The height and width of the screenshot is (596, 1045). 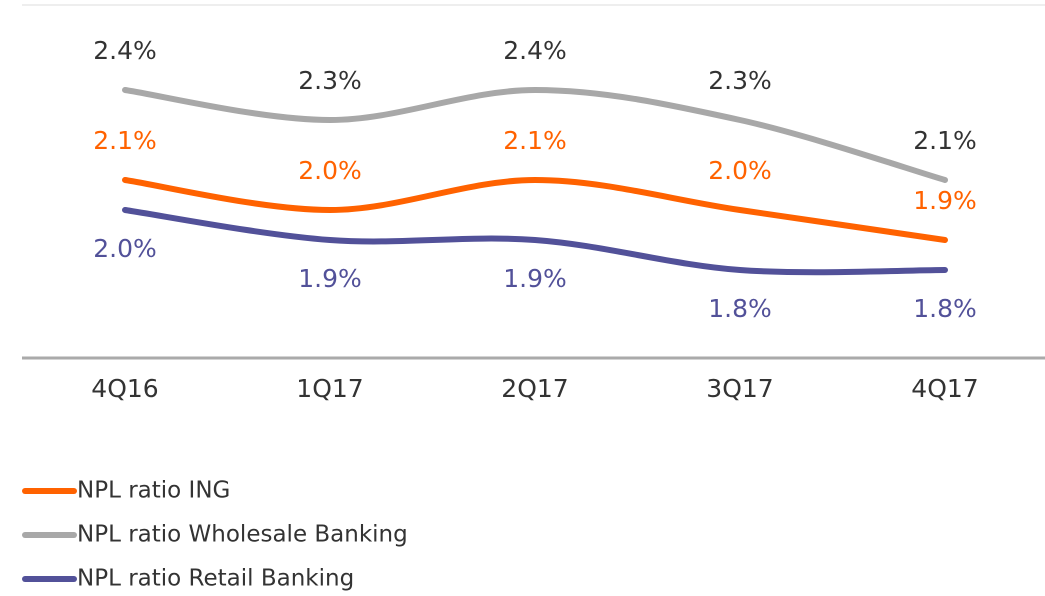 What do you see at coordinates (534, 388) in the screenshot?
I see `x-tick-label: 2Q17` at bounding box center [534, 388].